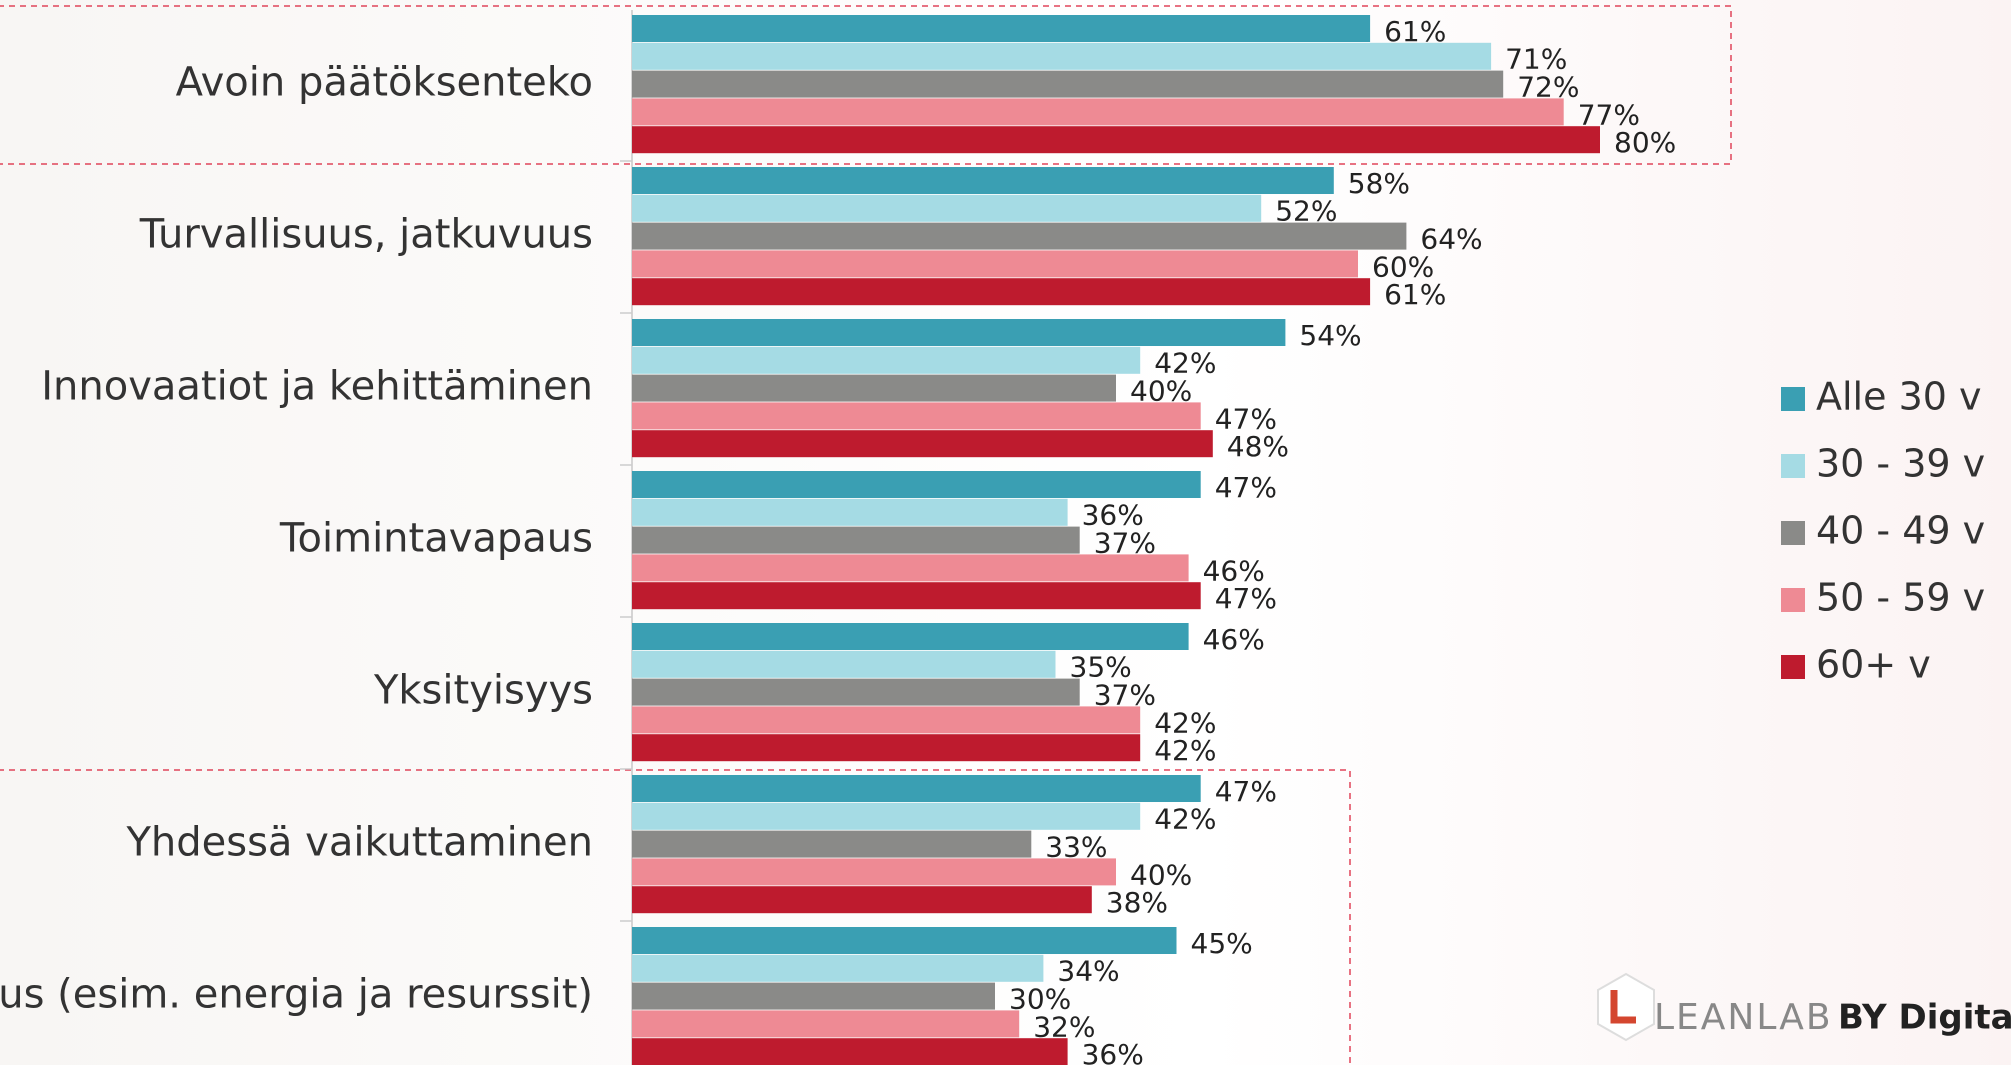 The image size is (2011, 1065). I want to click on value-label: 54%, so click(1330, 335).